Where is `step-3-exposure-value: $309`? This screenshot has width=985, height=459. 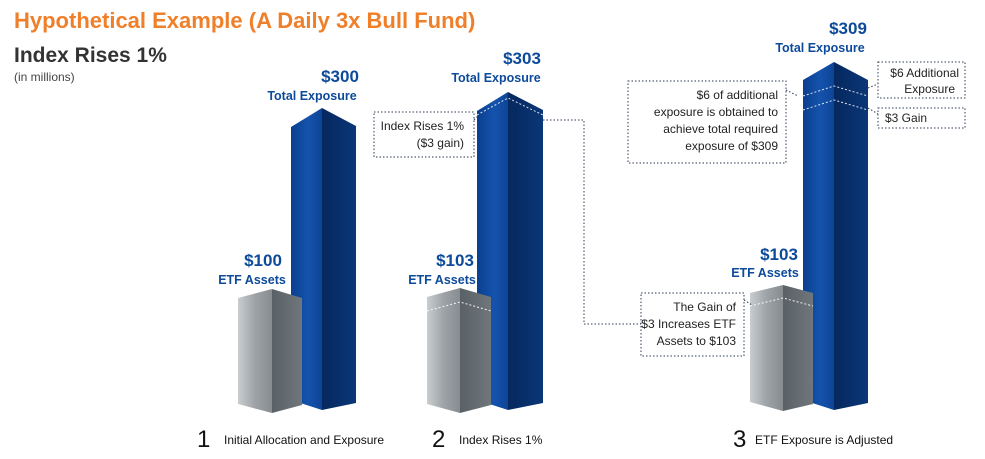 step-3-exposure-value: $309 is located at coordinates (848, 28).